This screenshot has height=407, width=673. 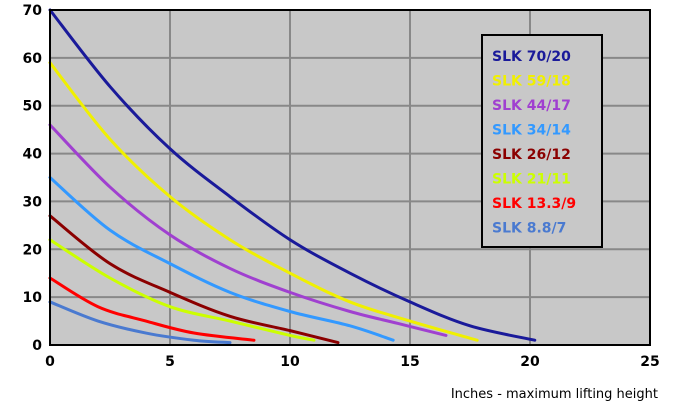 I want to click on x-tick-label: 25, so click(x=649, y=362).